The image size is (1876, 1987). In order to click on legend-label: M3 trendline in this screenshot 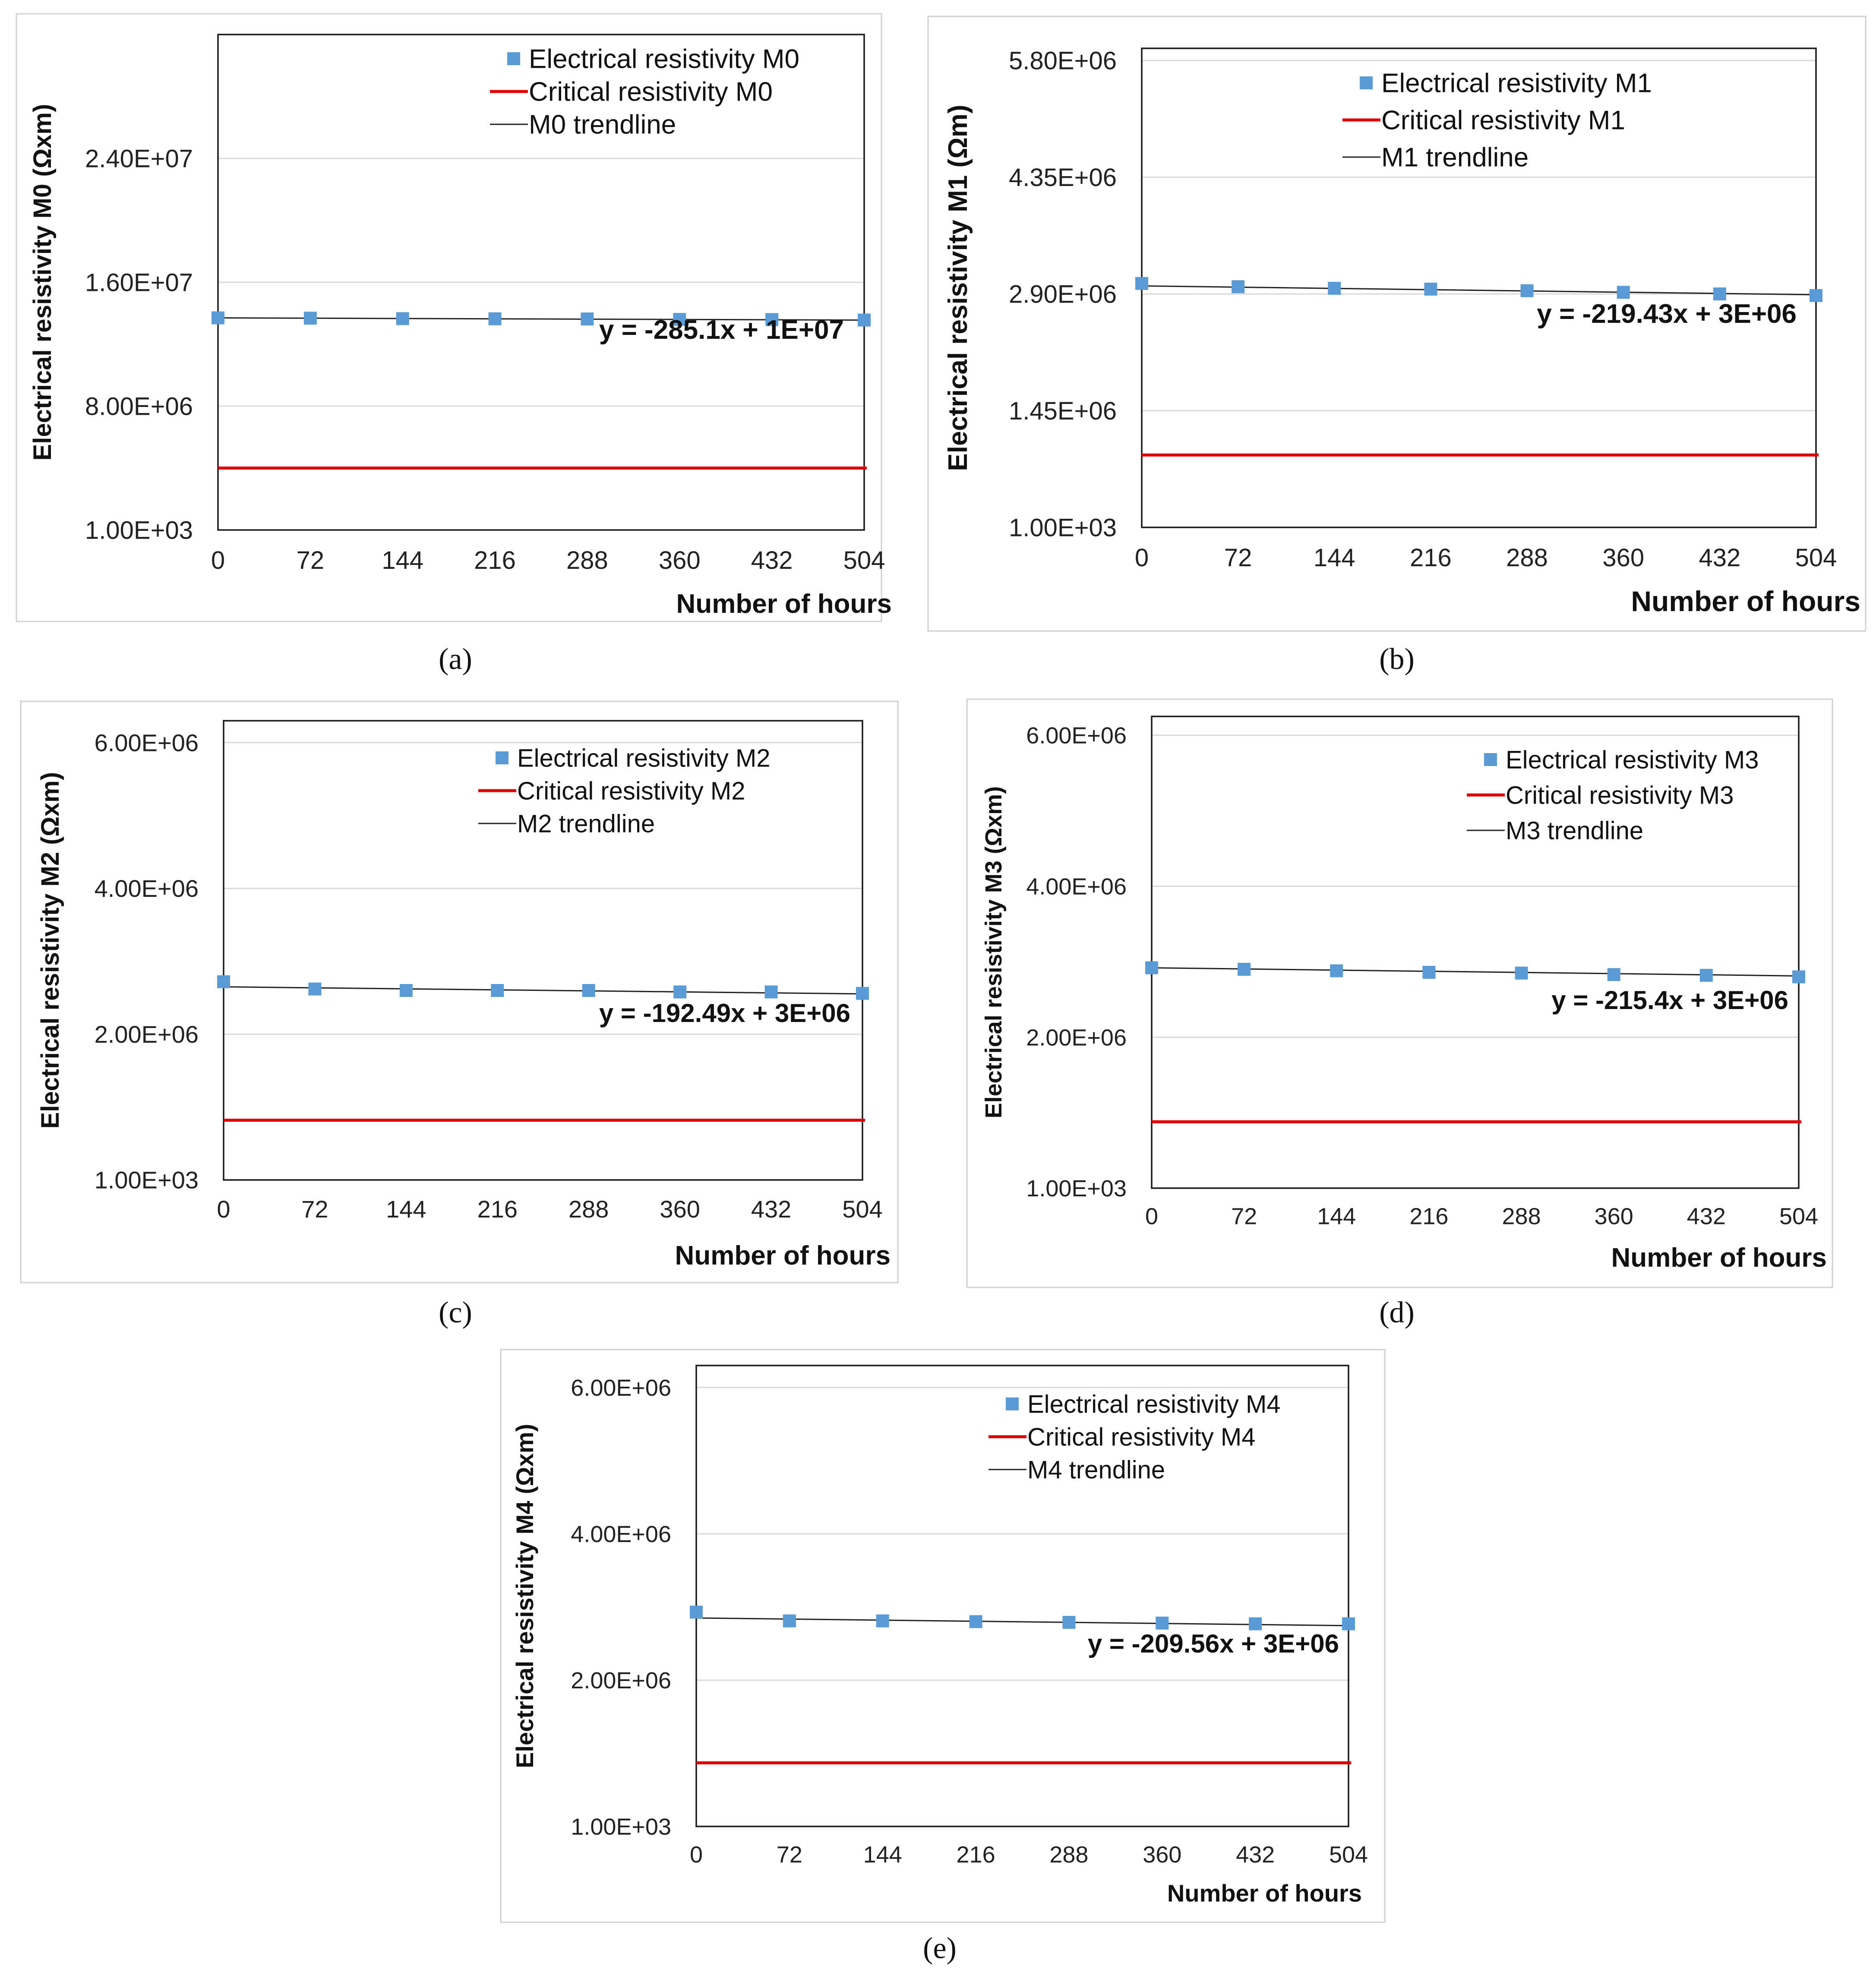, I will do `click(1574, 831)`.